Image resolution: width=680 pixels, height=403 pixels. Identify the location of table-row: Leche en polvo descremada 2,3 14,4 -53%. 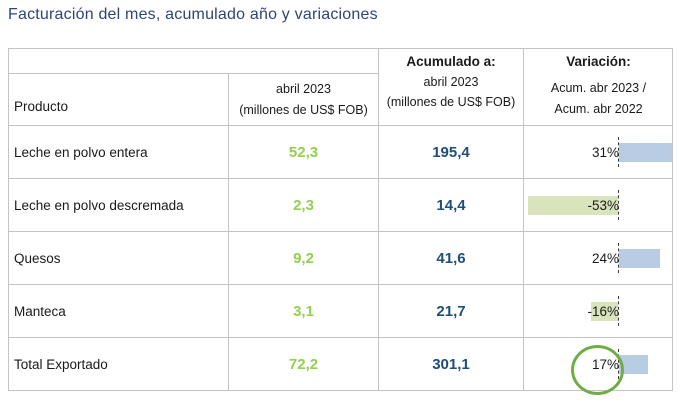
(340, 204).